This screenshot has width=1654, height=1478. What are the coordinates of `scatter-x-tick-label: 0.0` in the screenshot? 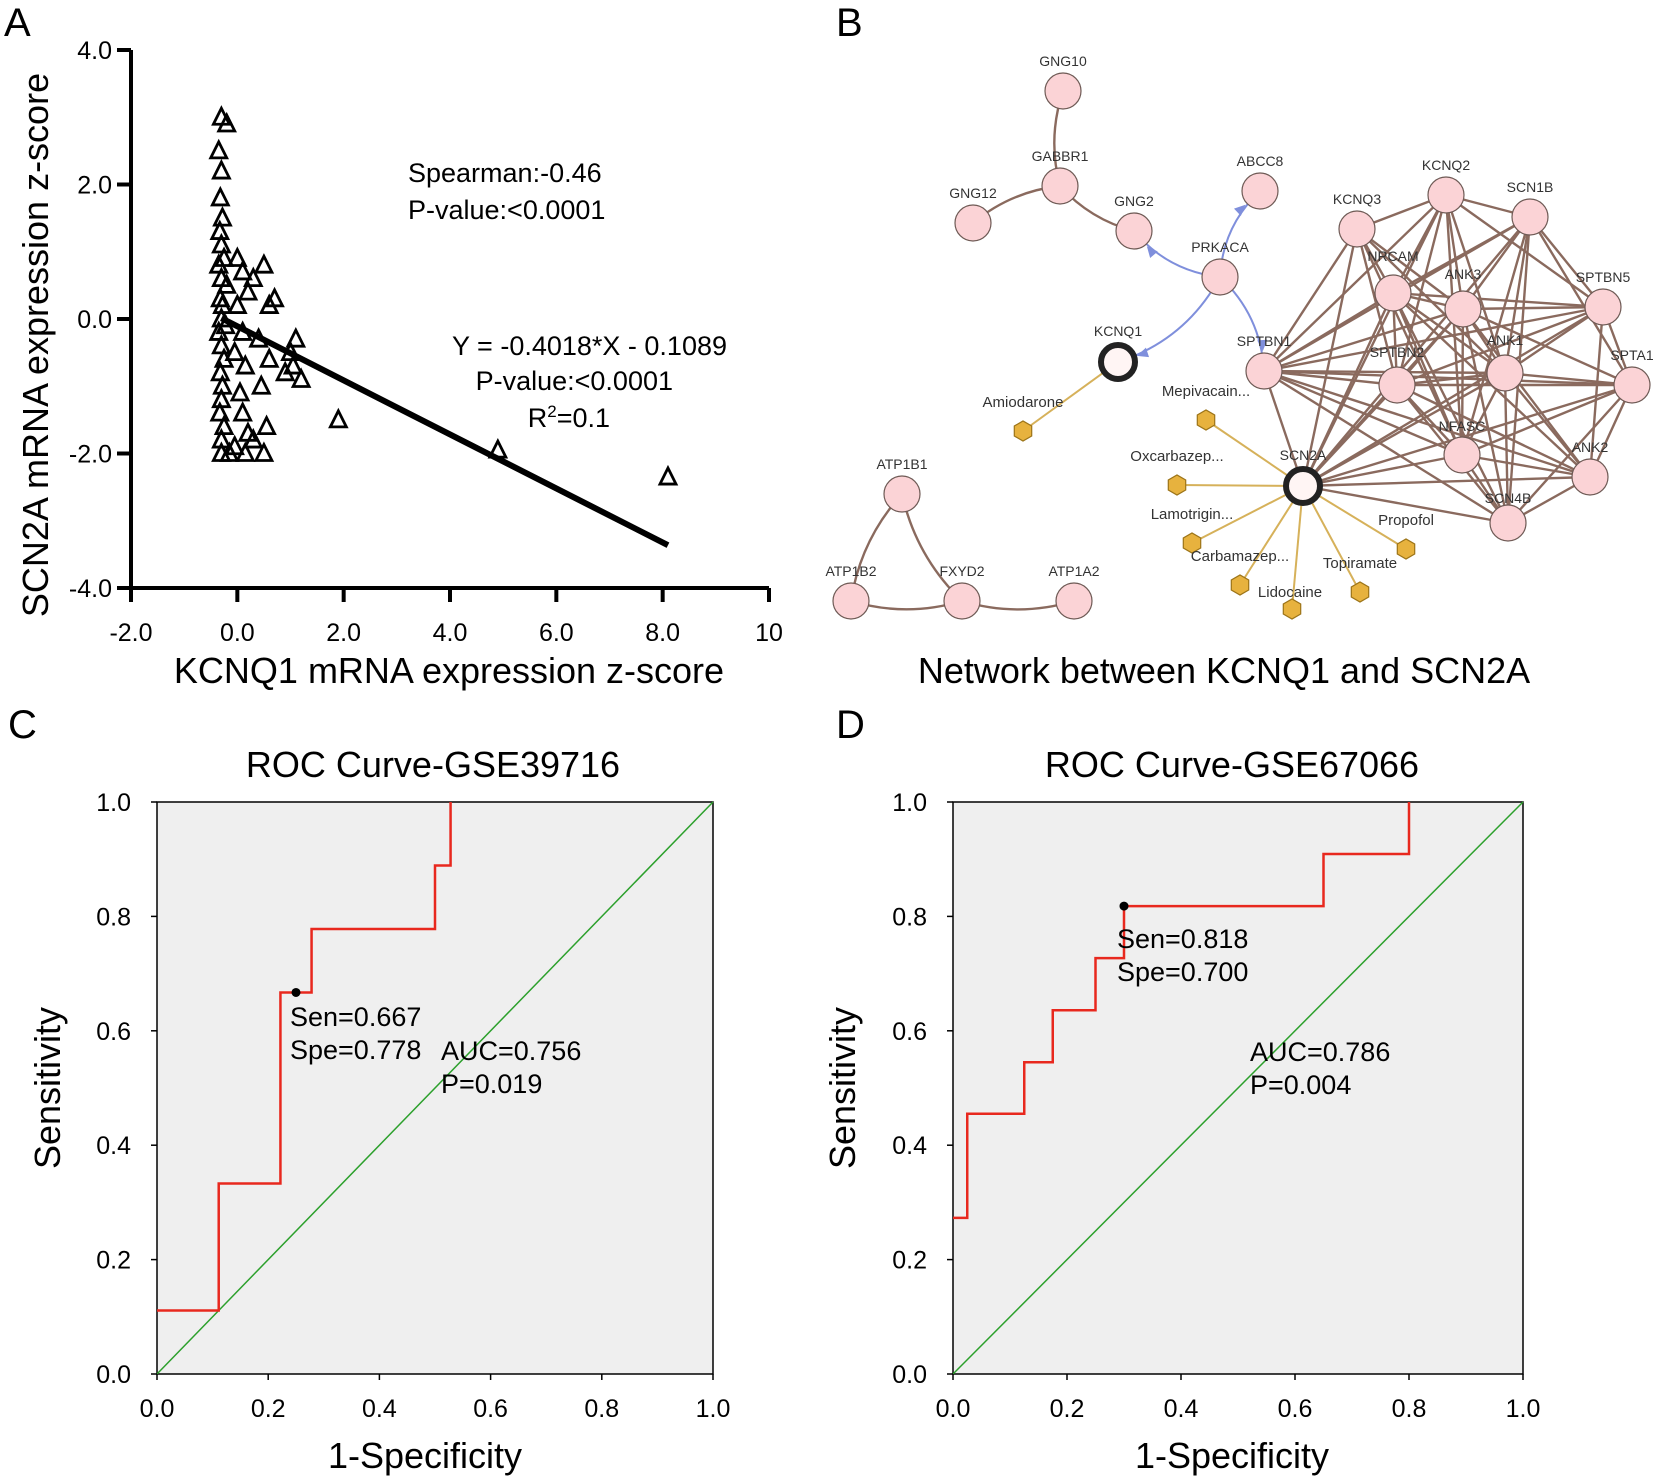 It's located at (237, 633).